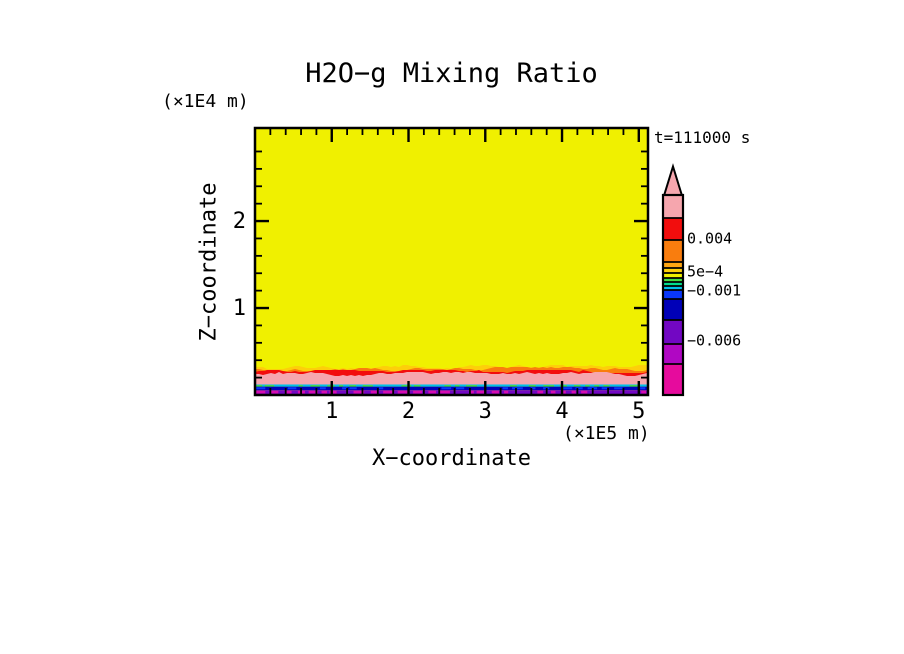  I want to click on y-axis-unit-label: (×1E4 m), so click(205, 101).